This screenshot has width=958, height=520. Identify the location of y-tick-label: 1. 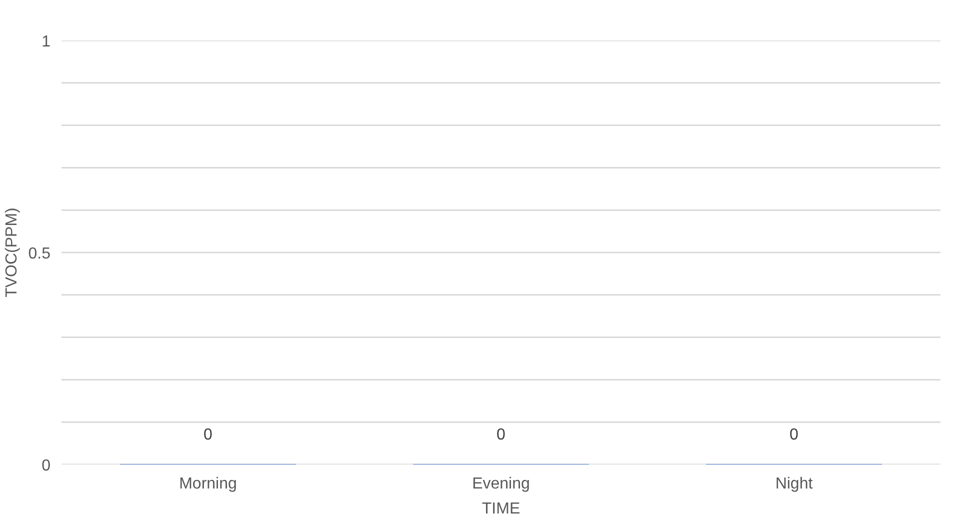
(46, 42).